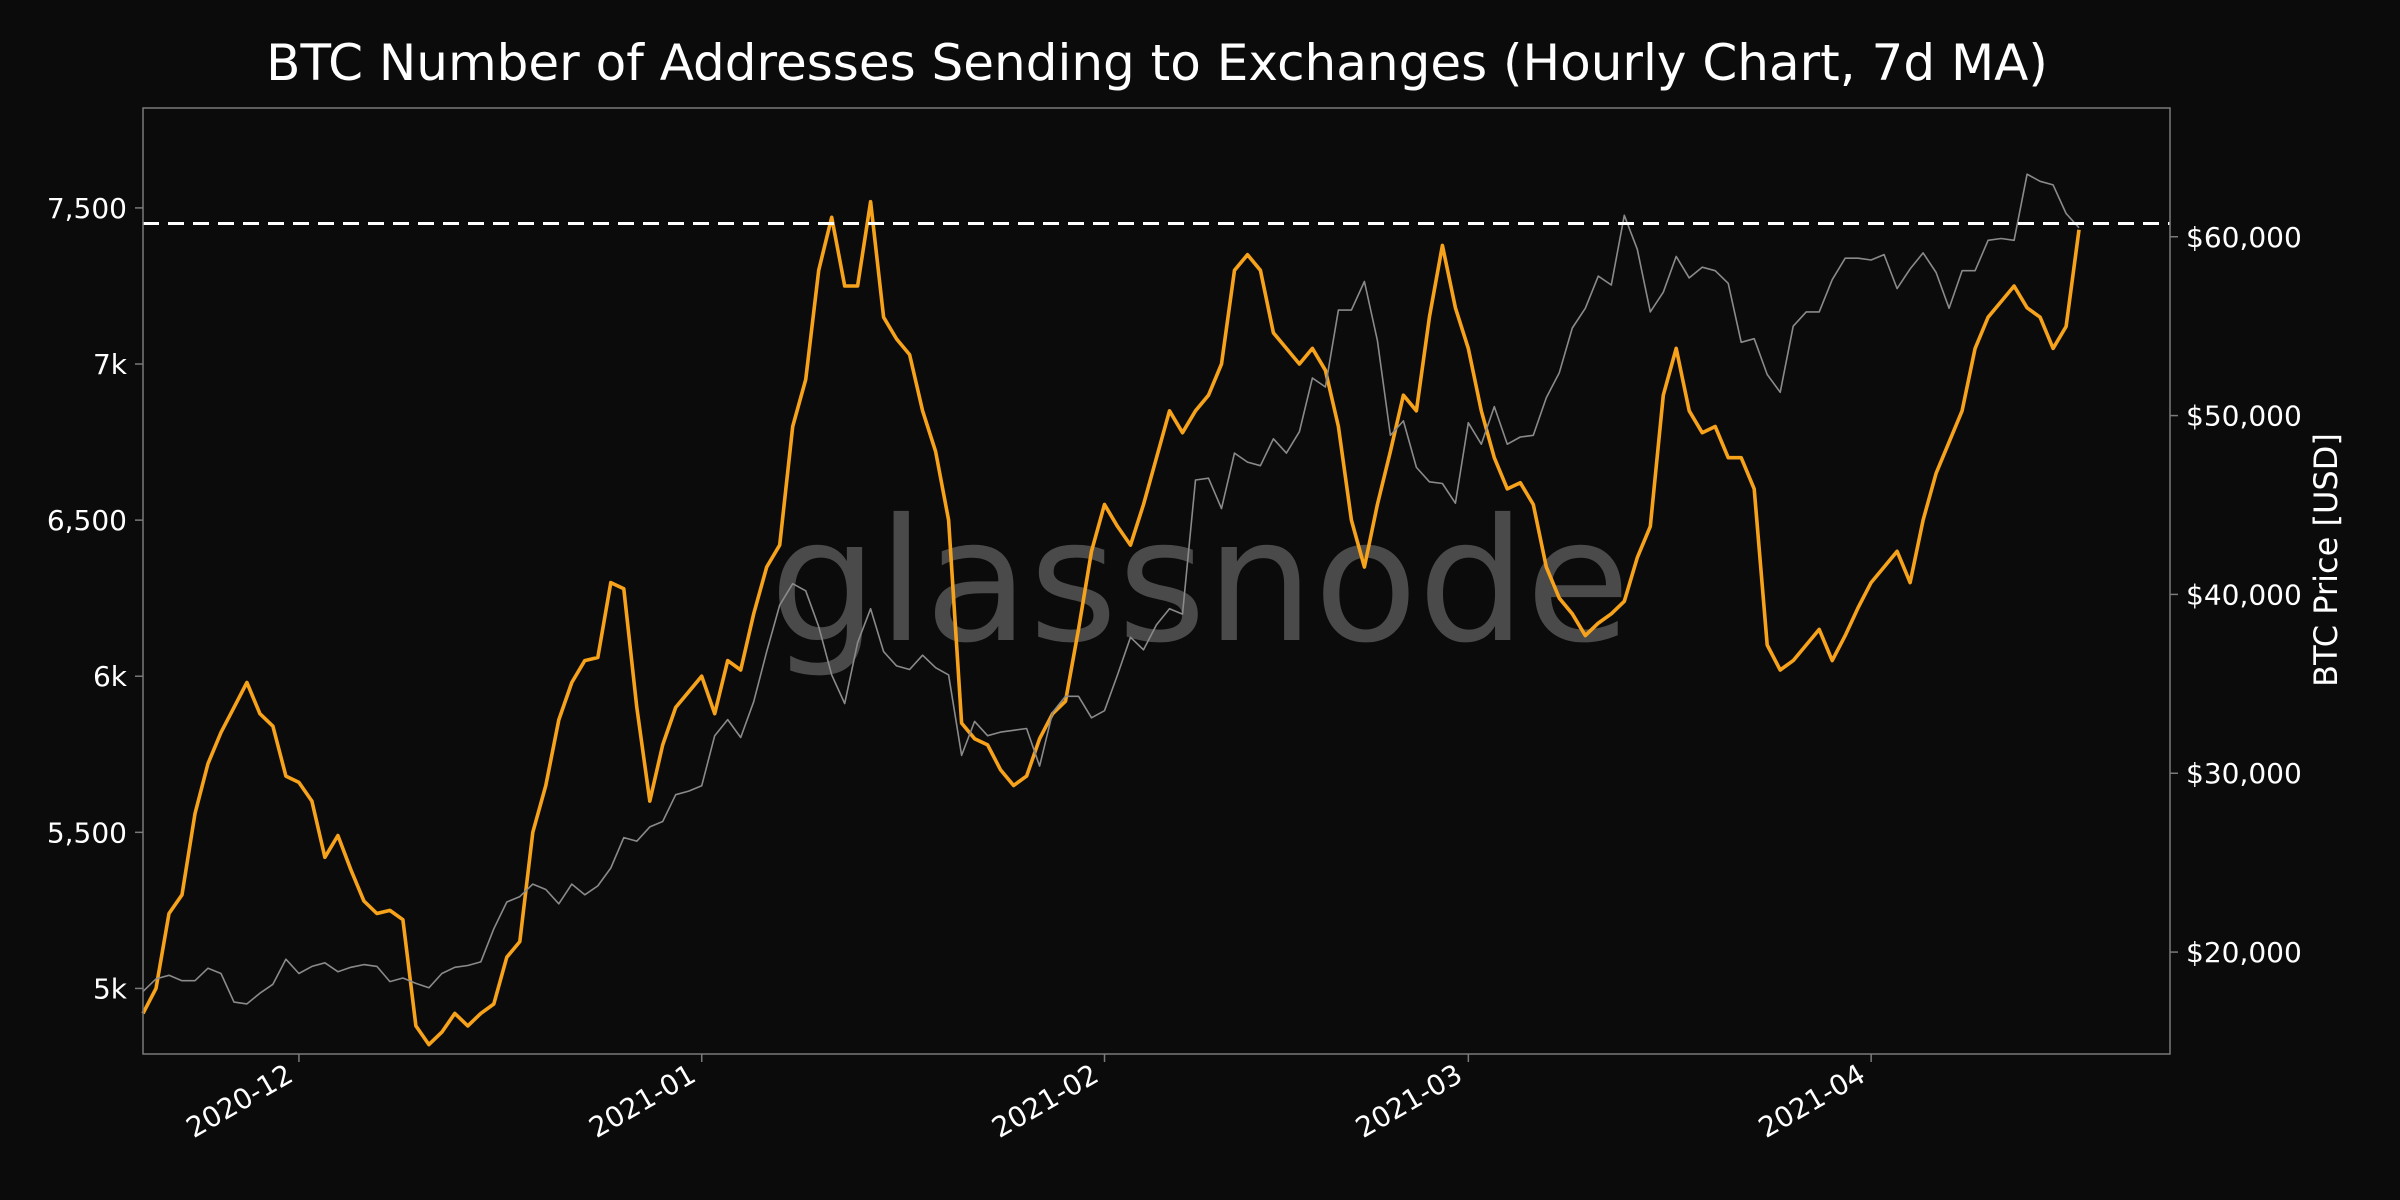 The height and width of the screenshot is (1200, 2400). What do you see at coordinates (2244, 416) in the screenshot?
I see `right-tick-label: $50,000` at bounding box center [2244, 416].